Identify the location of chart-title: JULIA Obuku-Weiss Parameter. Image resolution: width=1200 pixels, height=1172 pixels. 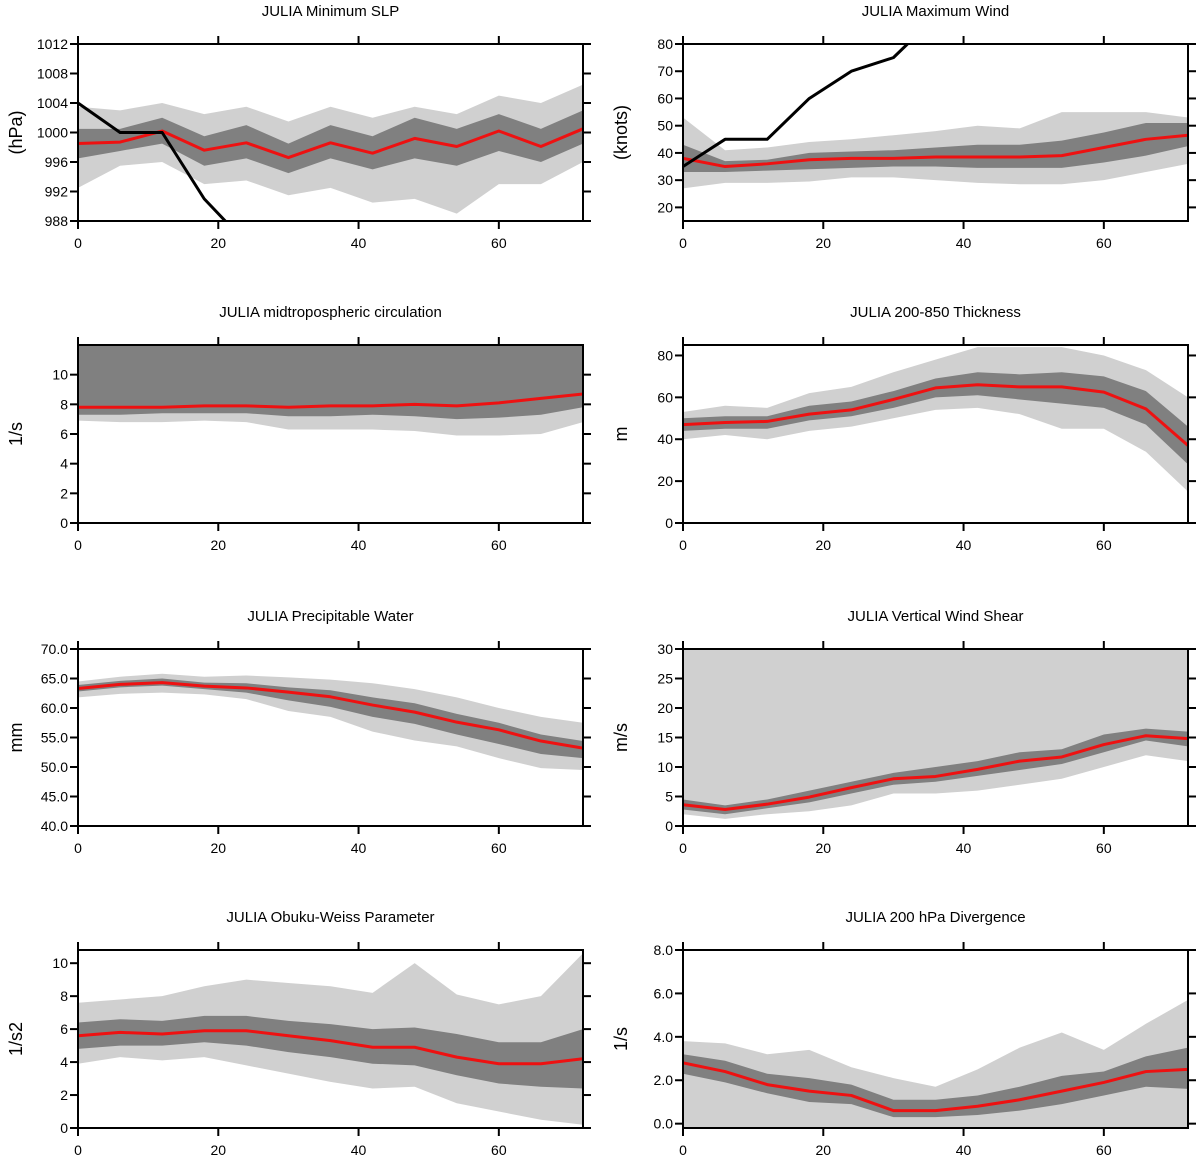
(330, 917).